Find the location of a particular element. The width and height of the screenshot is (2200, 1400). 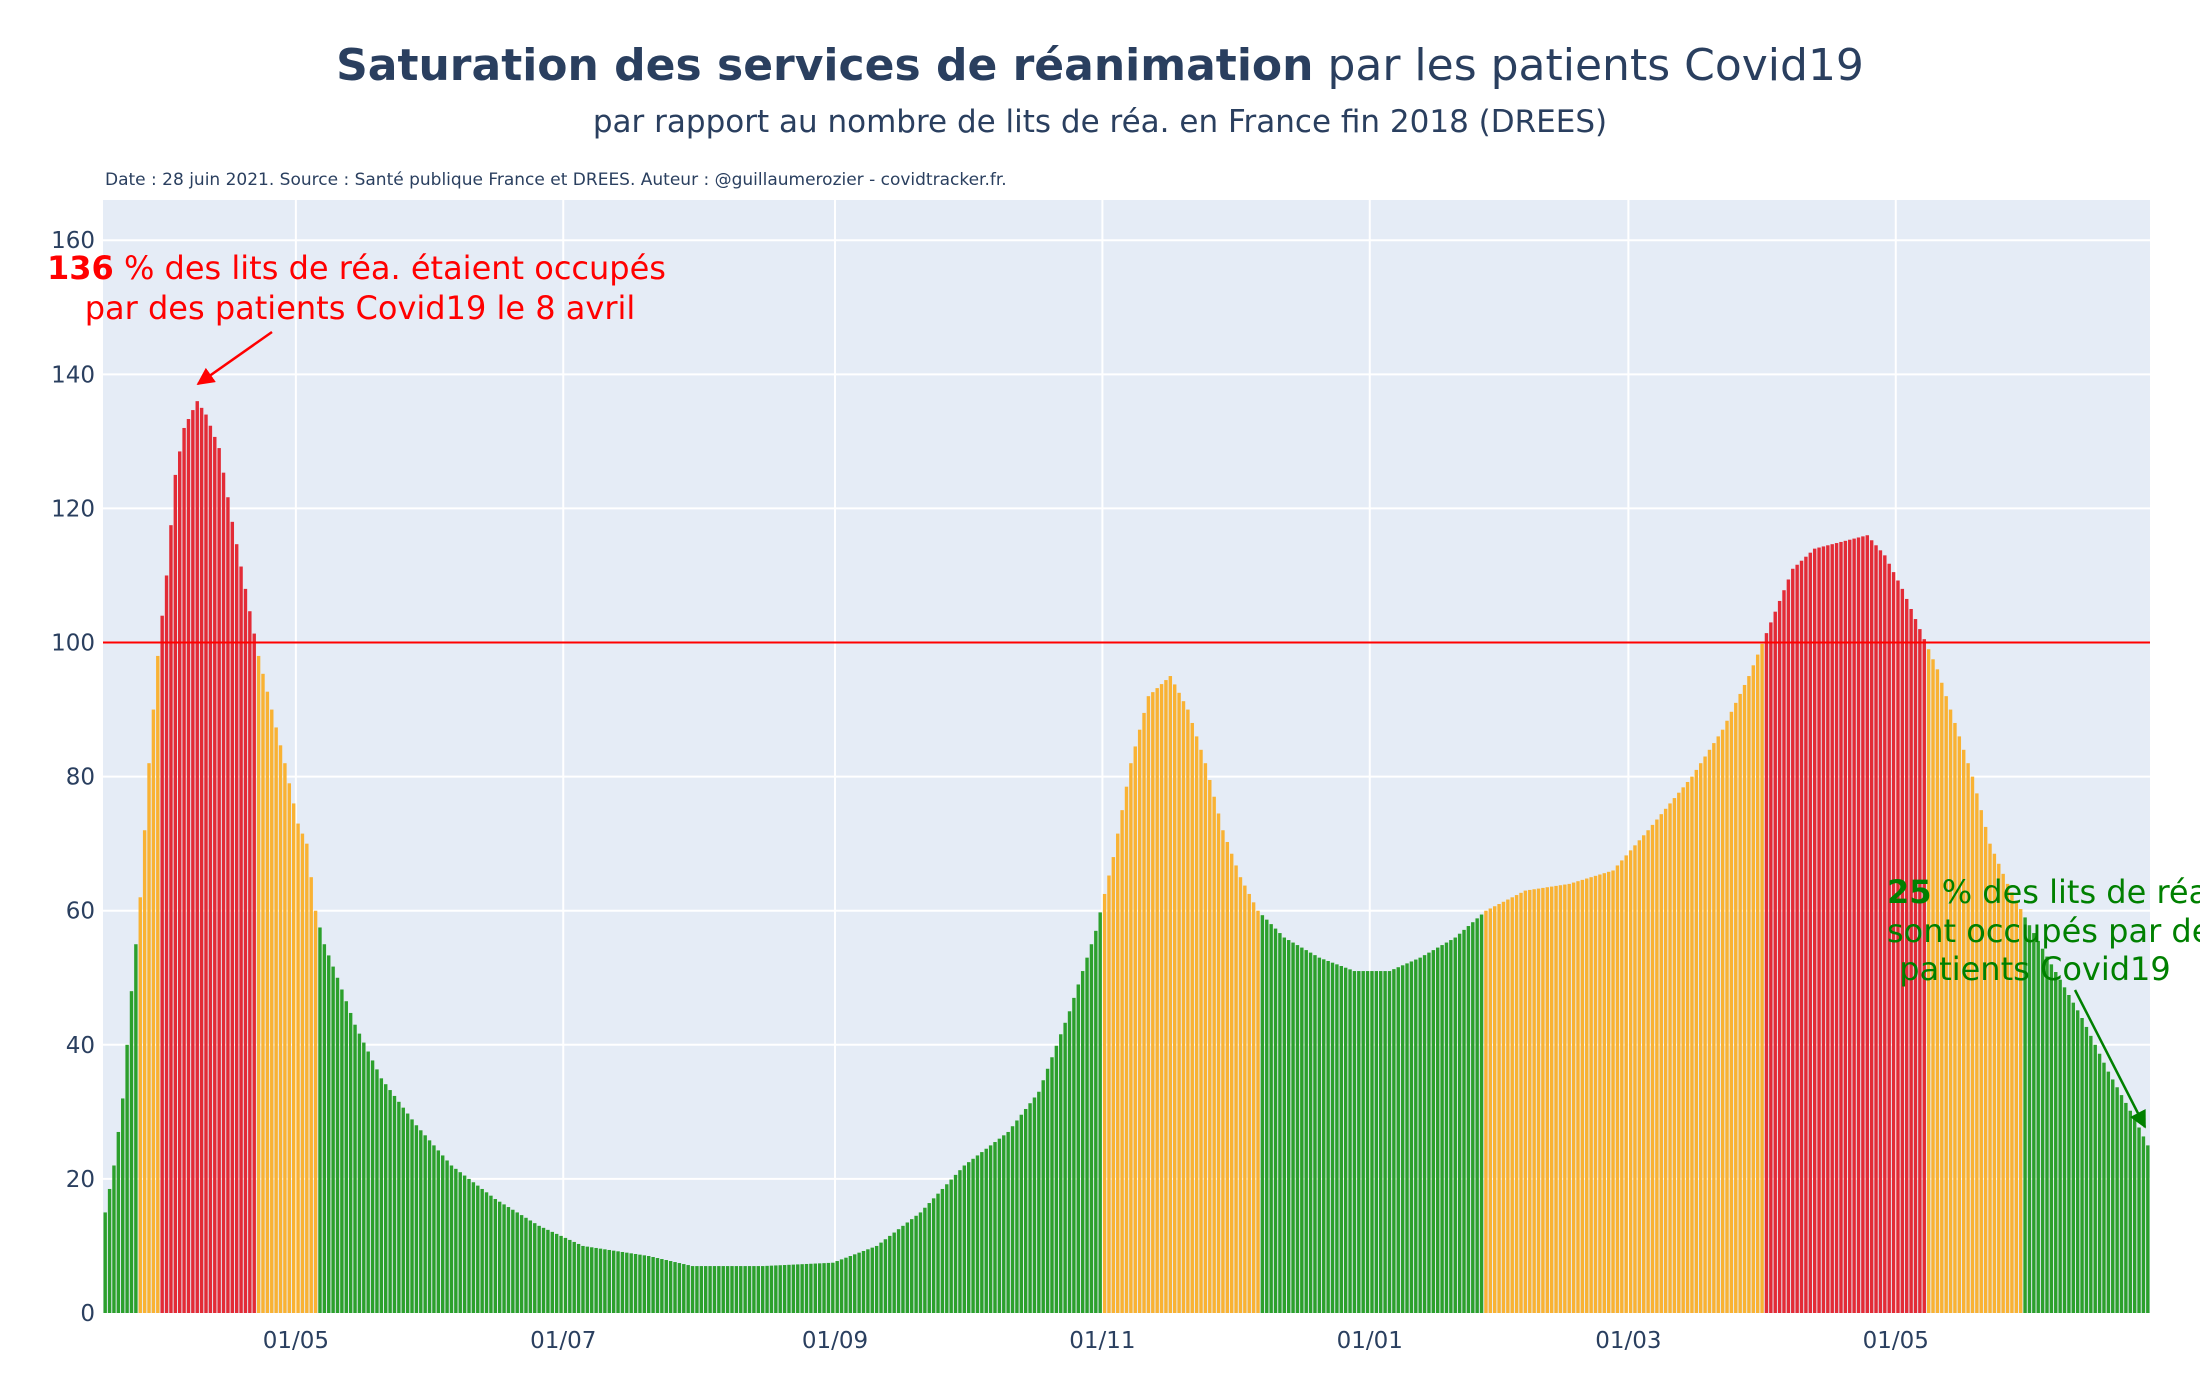

y-tick-label: 0 is located at coordinates (87, 1314).